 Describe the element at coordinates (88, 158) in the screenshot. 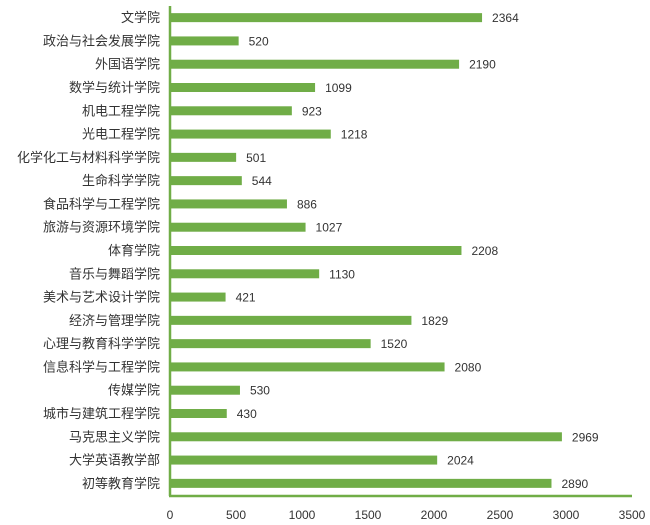

I see `category-label: 化学化工与材料科学学院` at that location.